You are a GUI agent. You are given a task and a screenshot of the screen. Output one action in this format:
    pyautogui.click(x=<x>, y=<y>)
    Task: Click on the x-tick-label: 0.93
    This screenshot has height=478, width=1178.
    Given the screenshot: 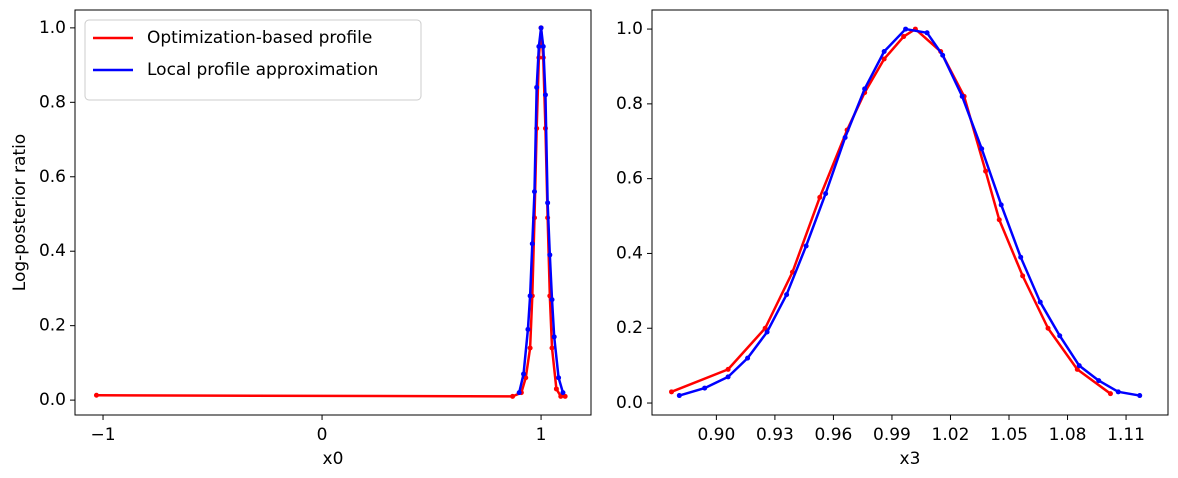 What is the action you would take?
    pyautogui.click(x=775, y=435)
    